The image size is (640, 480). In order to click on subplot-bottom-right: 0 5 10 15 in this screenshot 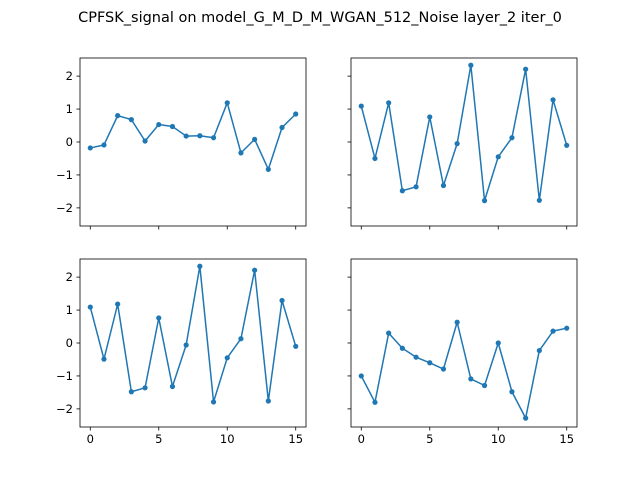, I will do `click(462, 352)`.